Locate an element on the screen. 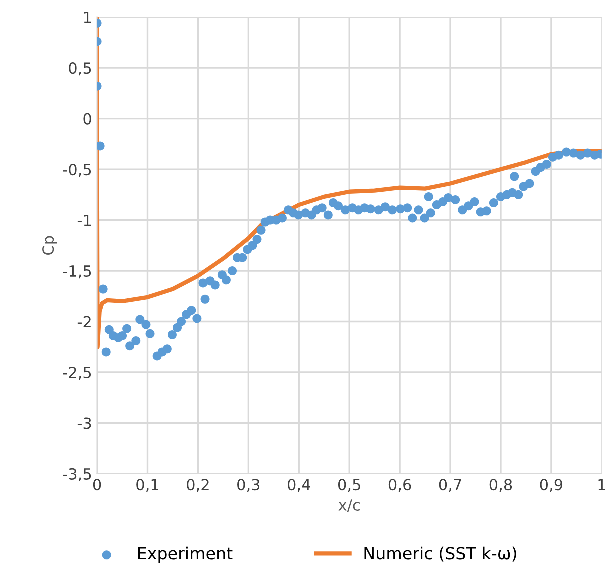 The height and width of the screenshot is (578, 608). y-tick-label: -1,5 is located at coordinates (77, 272).